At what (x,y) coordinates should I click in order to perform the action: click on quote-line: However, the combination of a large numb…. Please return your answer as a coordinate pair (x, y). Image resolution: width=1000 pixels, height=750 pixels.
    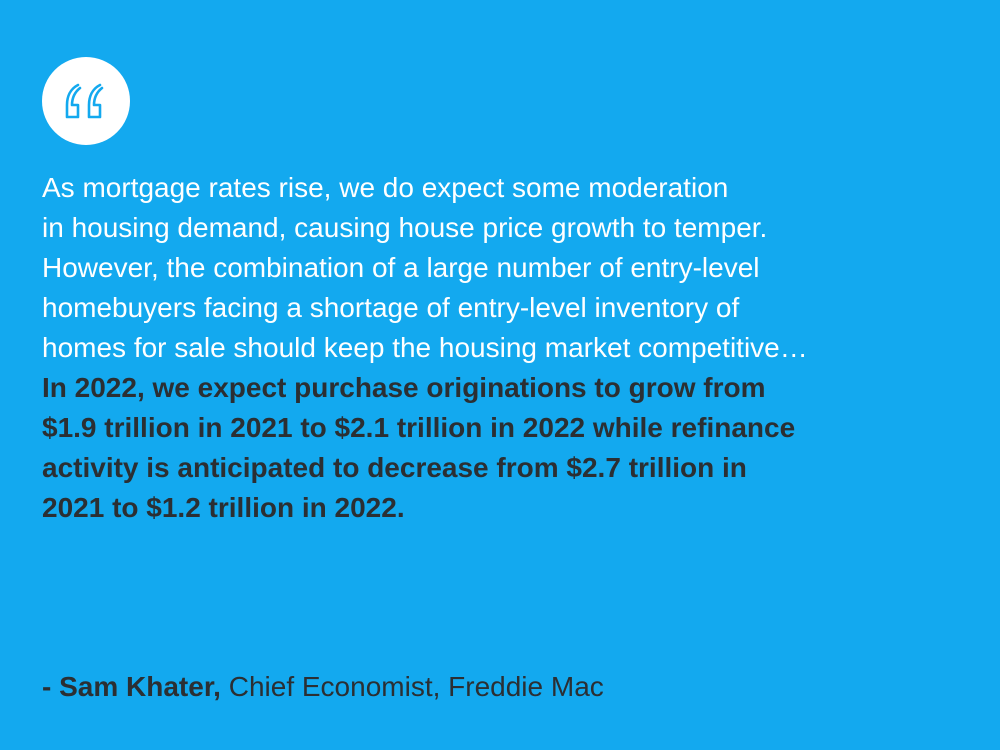
    Looking at the image, I should click on (401, 267).